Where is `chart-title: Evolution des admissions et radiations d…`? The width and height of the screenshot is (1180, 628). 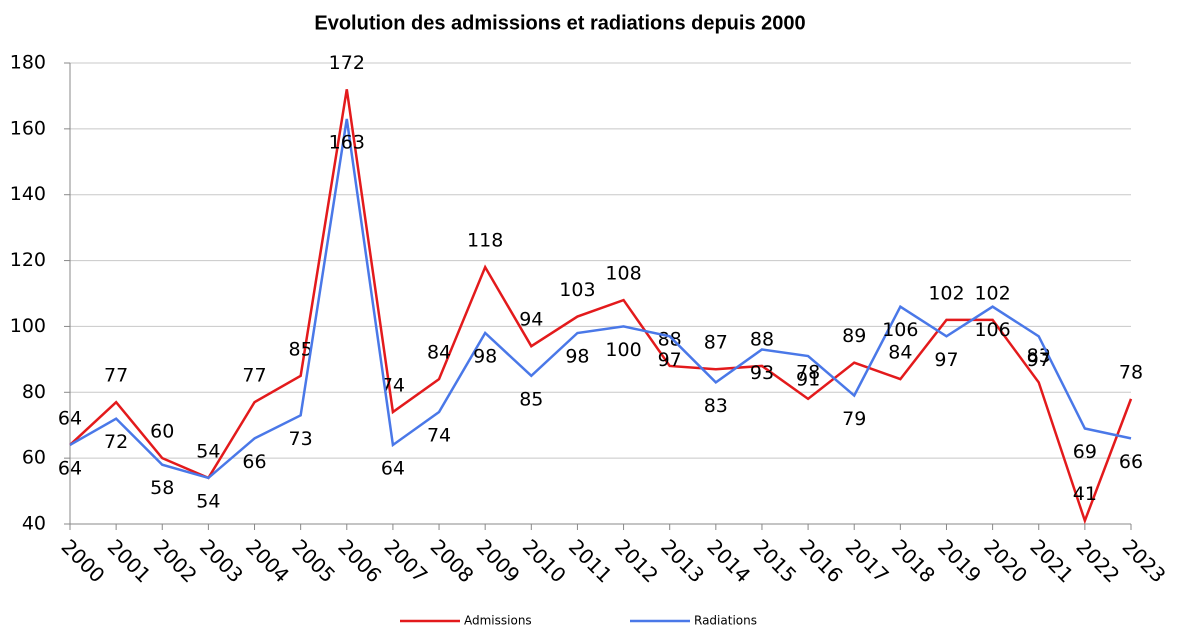 chart-title: Evolution des admissions et radiations d… is located at coordinates (559, 23).